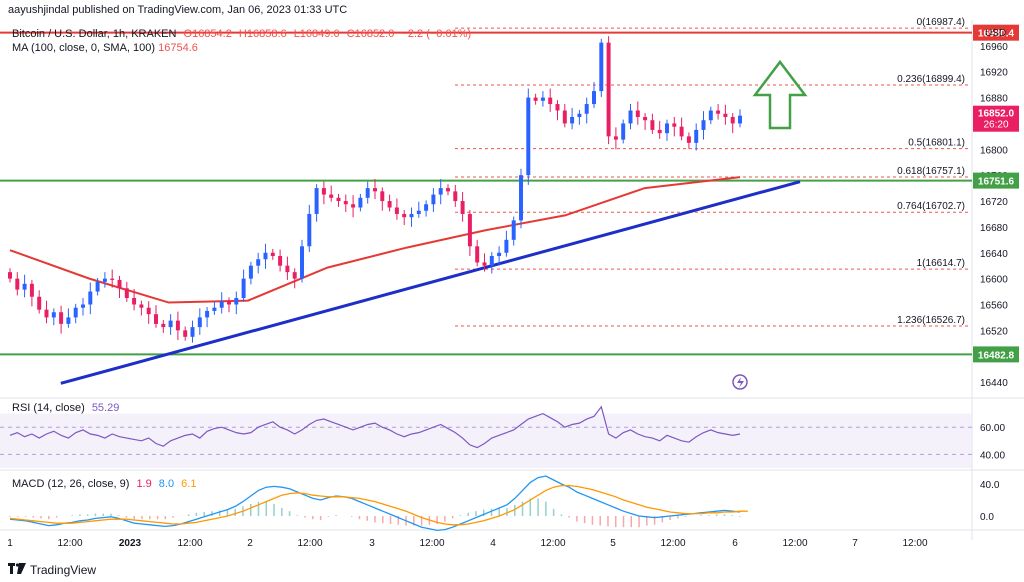 The width and height of the screenshot is (1024, 582). What do you see at coordinates (375, 427) in the screenshot?
I see `rsi-line` at bounding box center [375, 427].